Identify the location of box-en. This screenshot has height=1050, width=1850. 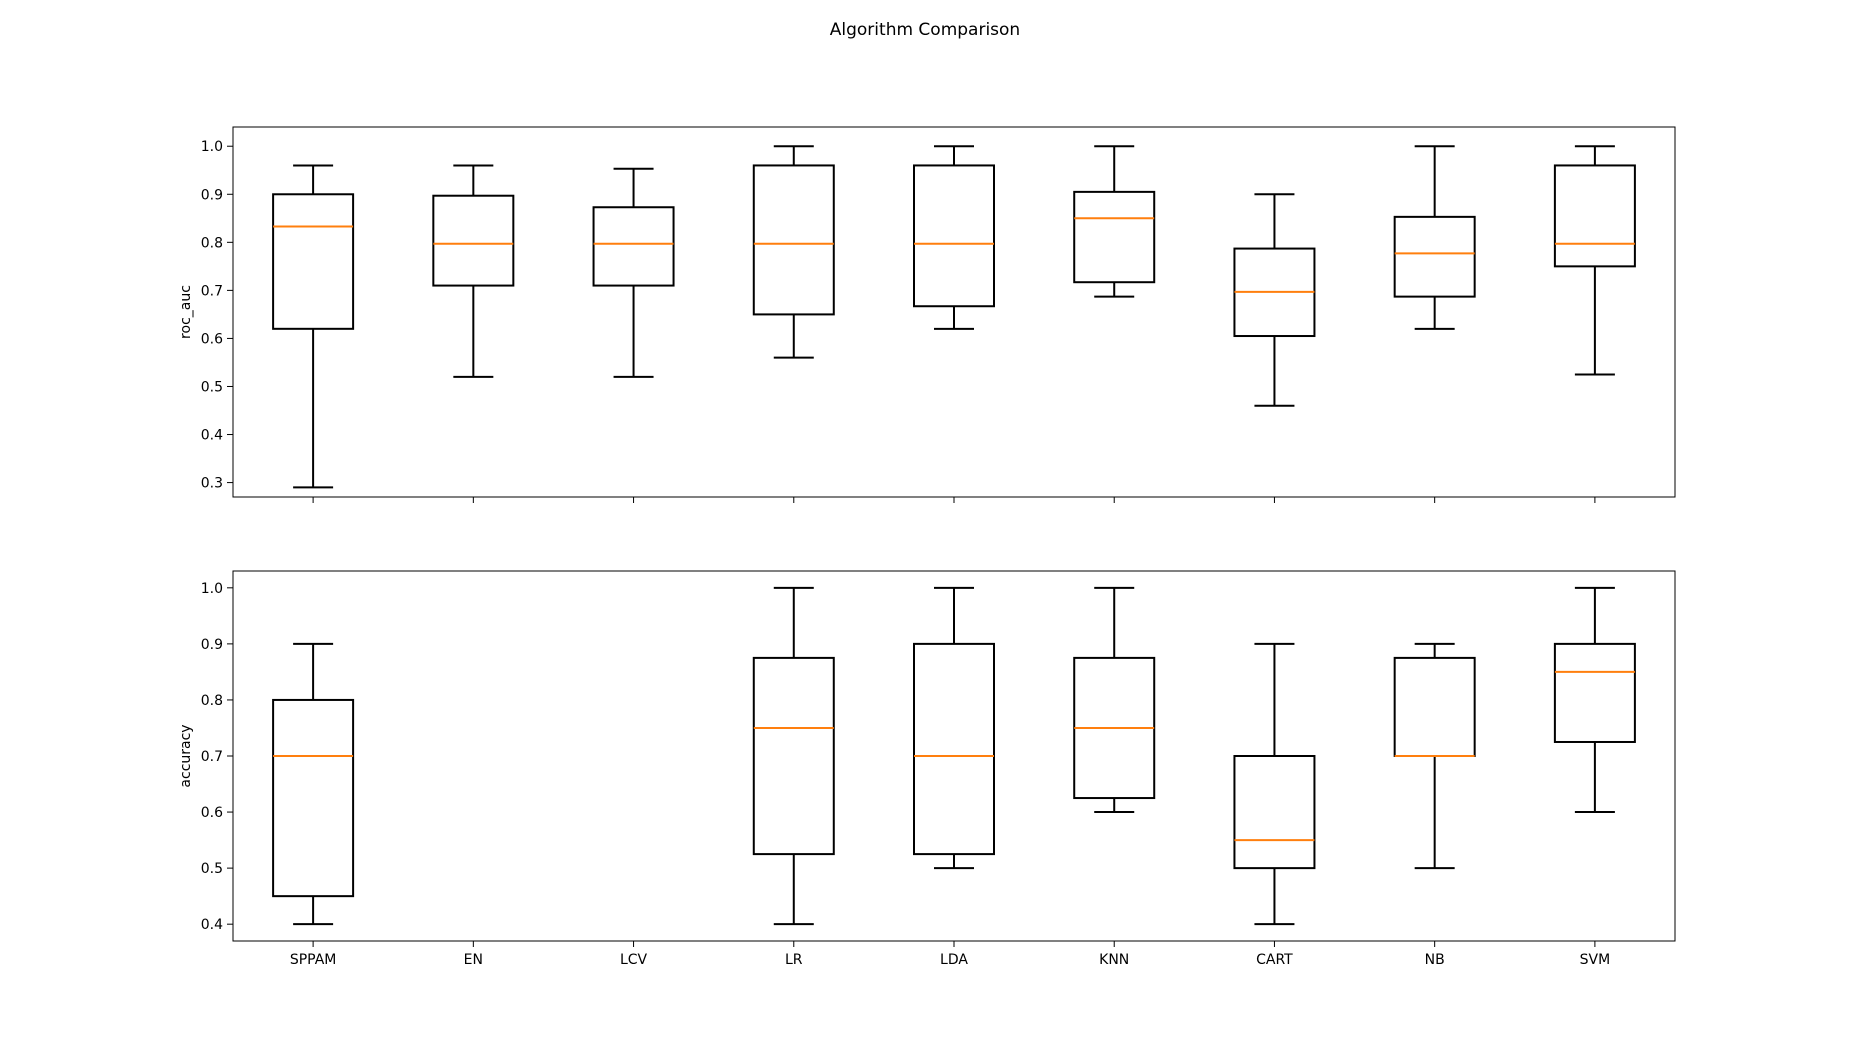
(473, 271).